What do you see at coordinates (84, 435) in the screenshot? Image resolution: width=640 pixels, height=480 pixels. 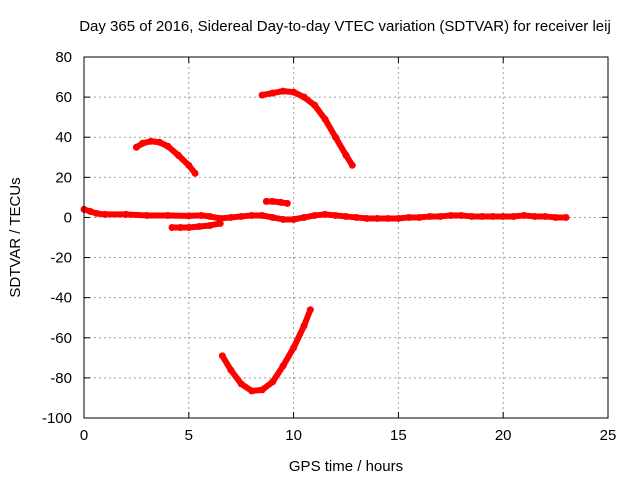 I see `x-tick-label: 0` at bounding box center [84, 435].